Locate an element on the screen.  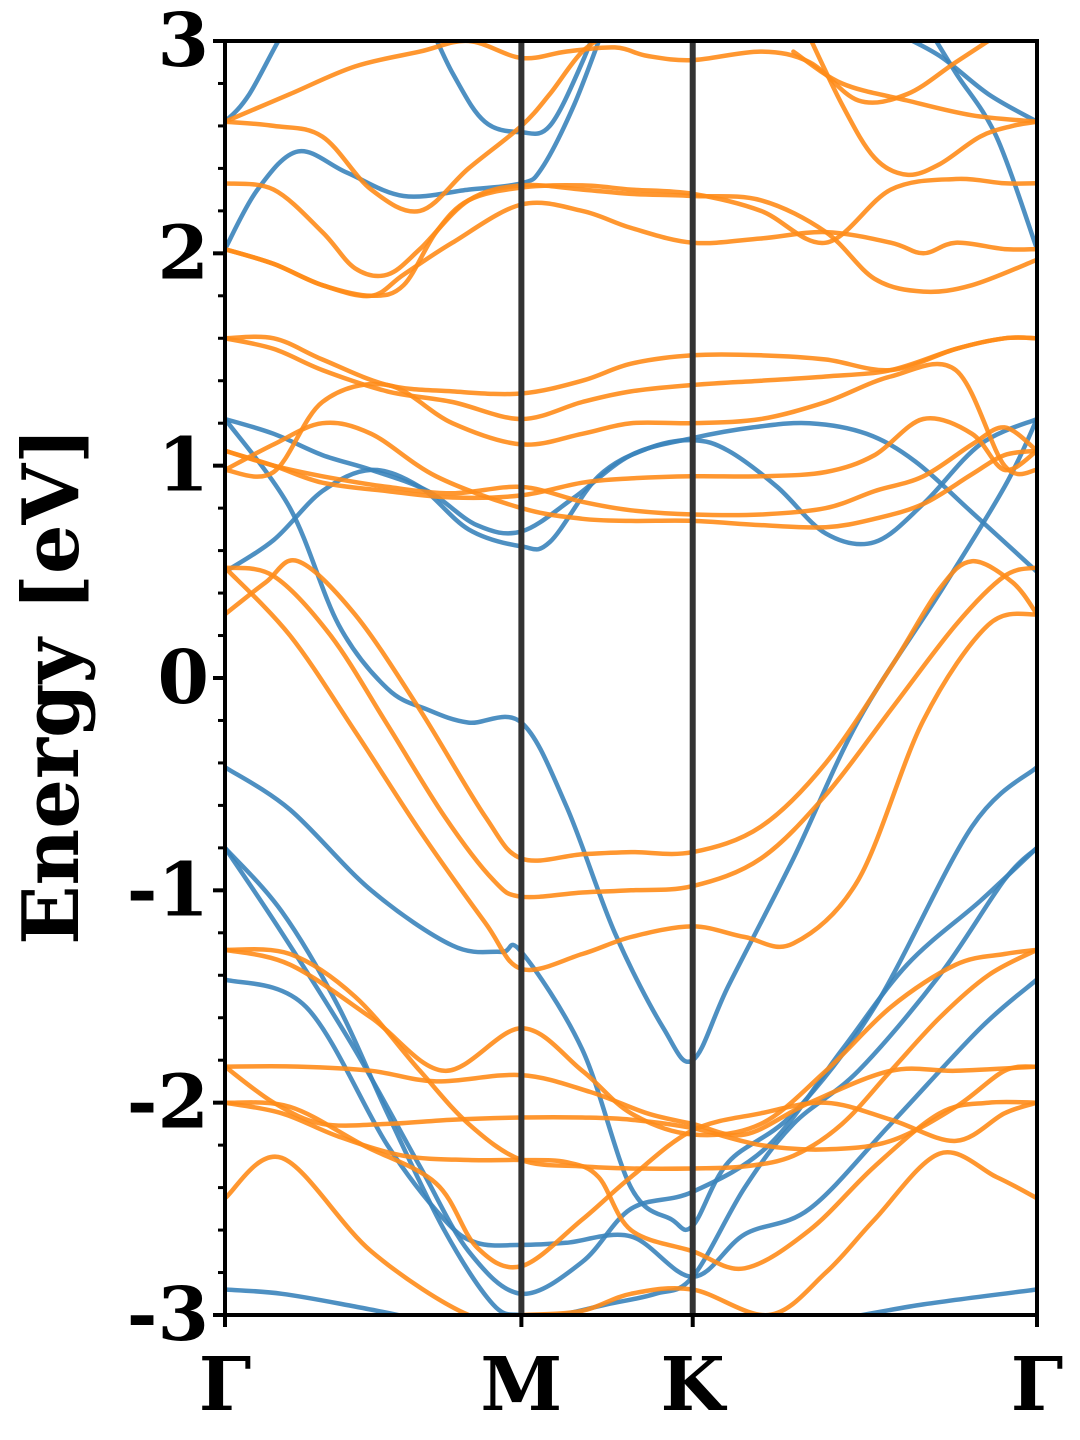
y-tick-label: -3 is located at coordinates (168, 1315).